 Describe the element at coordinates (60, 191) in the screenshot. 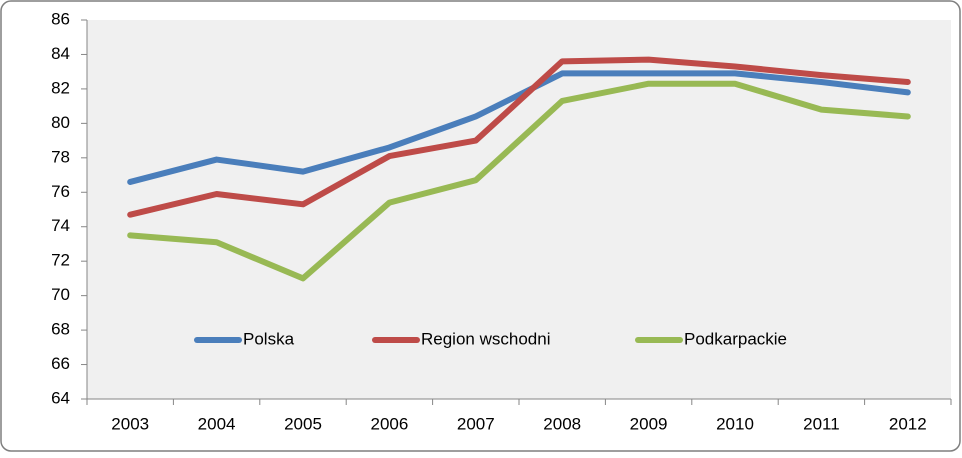

I see `y-tick-label: 76` at that location.